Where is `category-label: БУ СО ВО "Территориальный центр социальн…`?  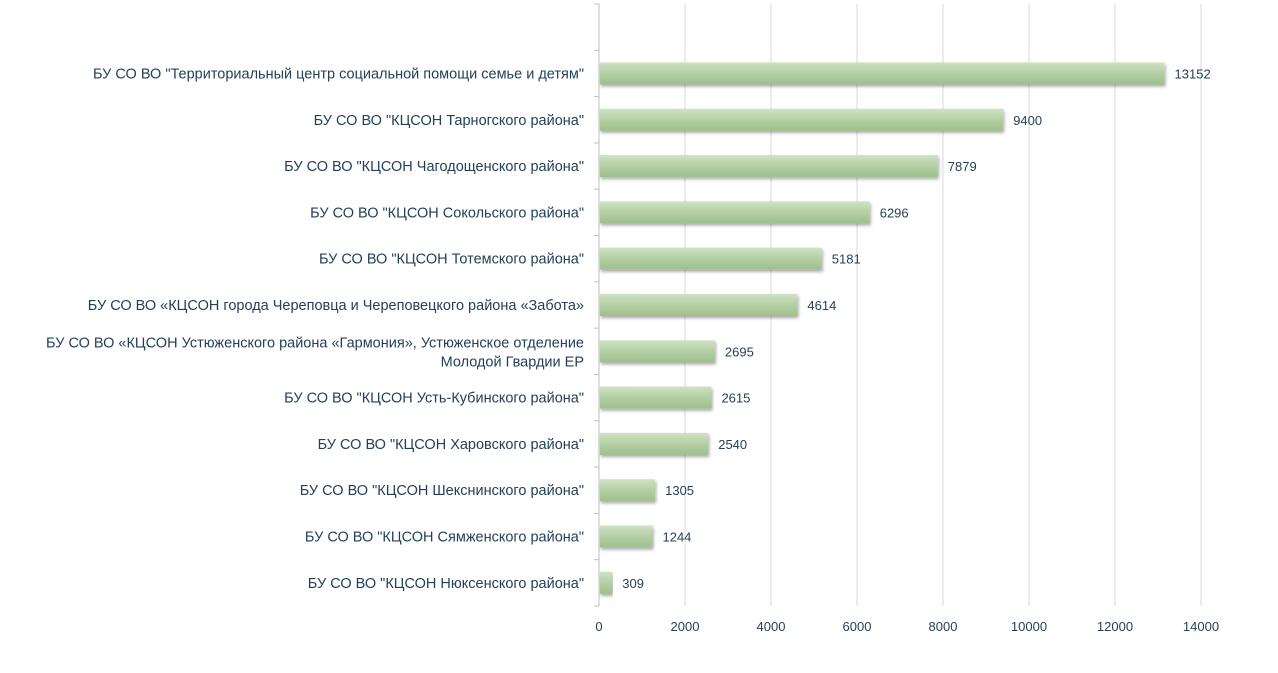 category-label: БУ СО ВО "Территориальный центр социальн… is located at coordinates (338, 74).